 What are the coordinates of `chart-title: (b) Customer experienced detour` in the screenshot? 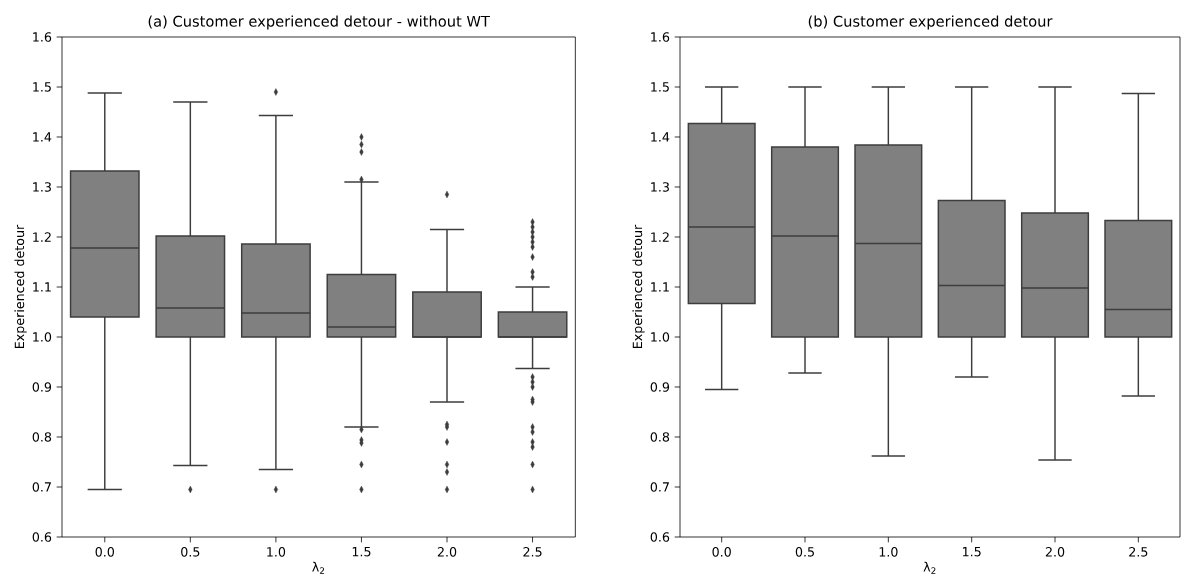 It's located at (930, 22).